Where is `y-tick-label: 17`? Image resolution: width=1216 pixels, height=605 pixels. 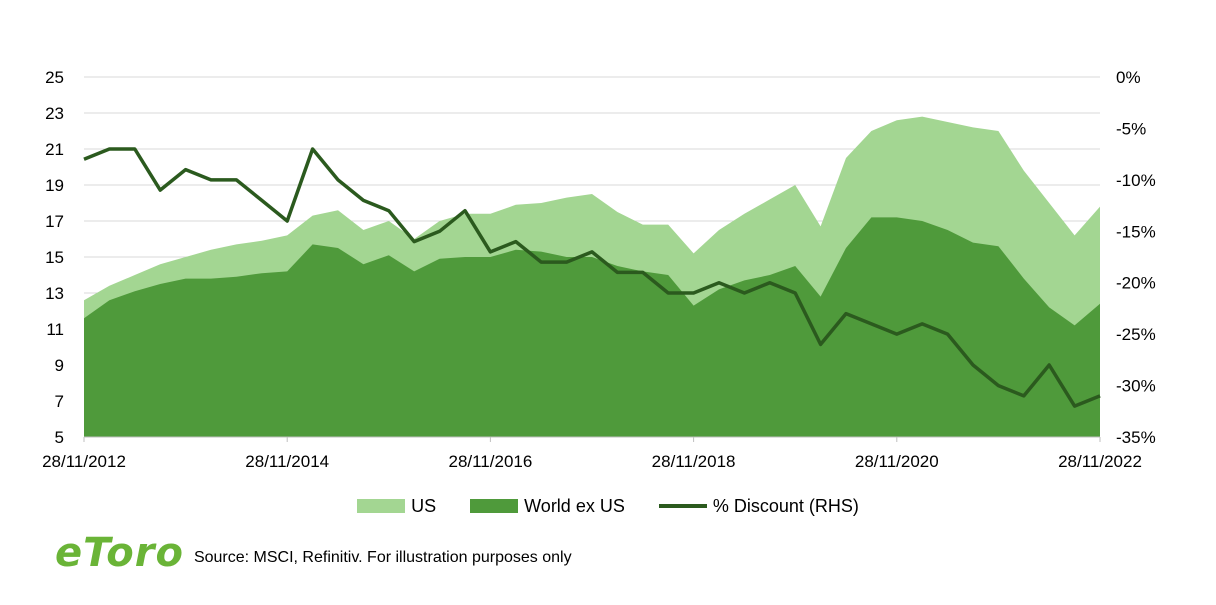
y-tick-label: 17 is located at coordinates (54, 221).